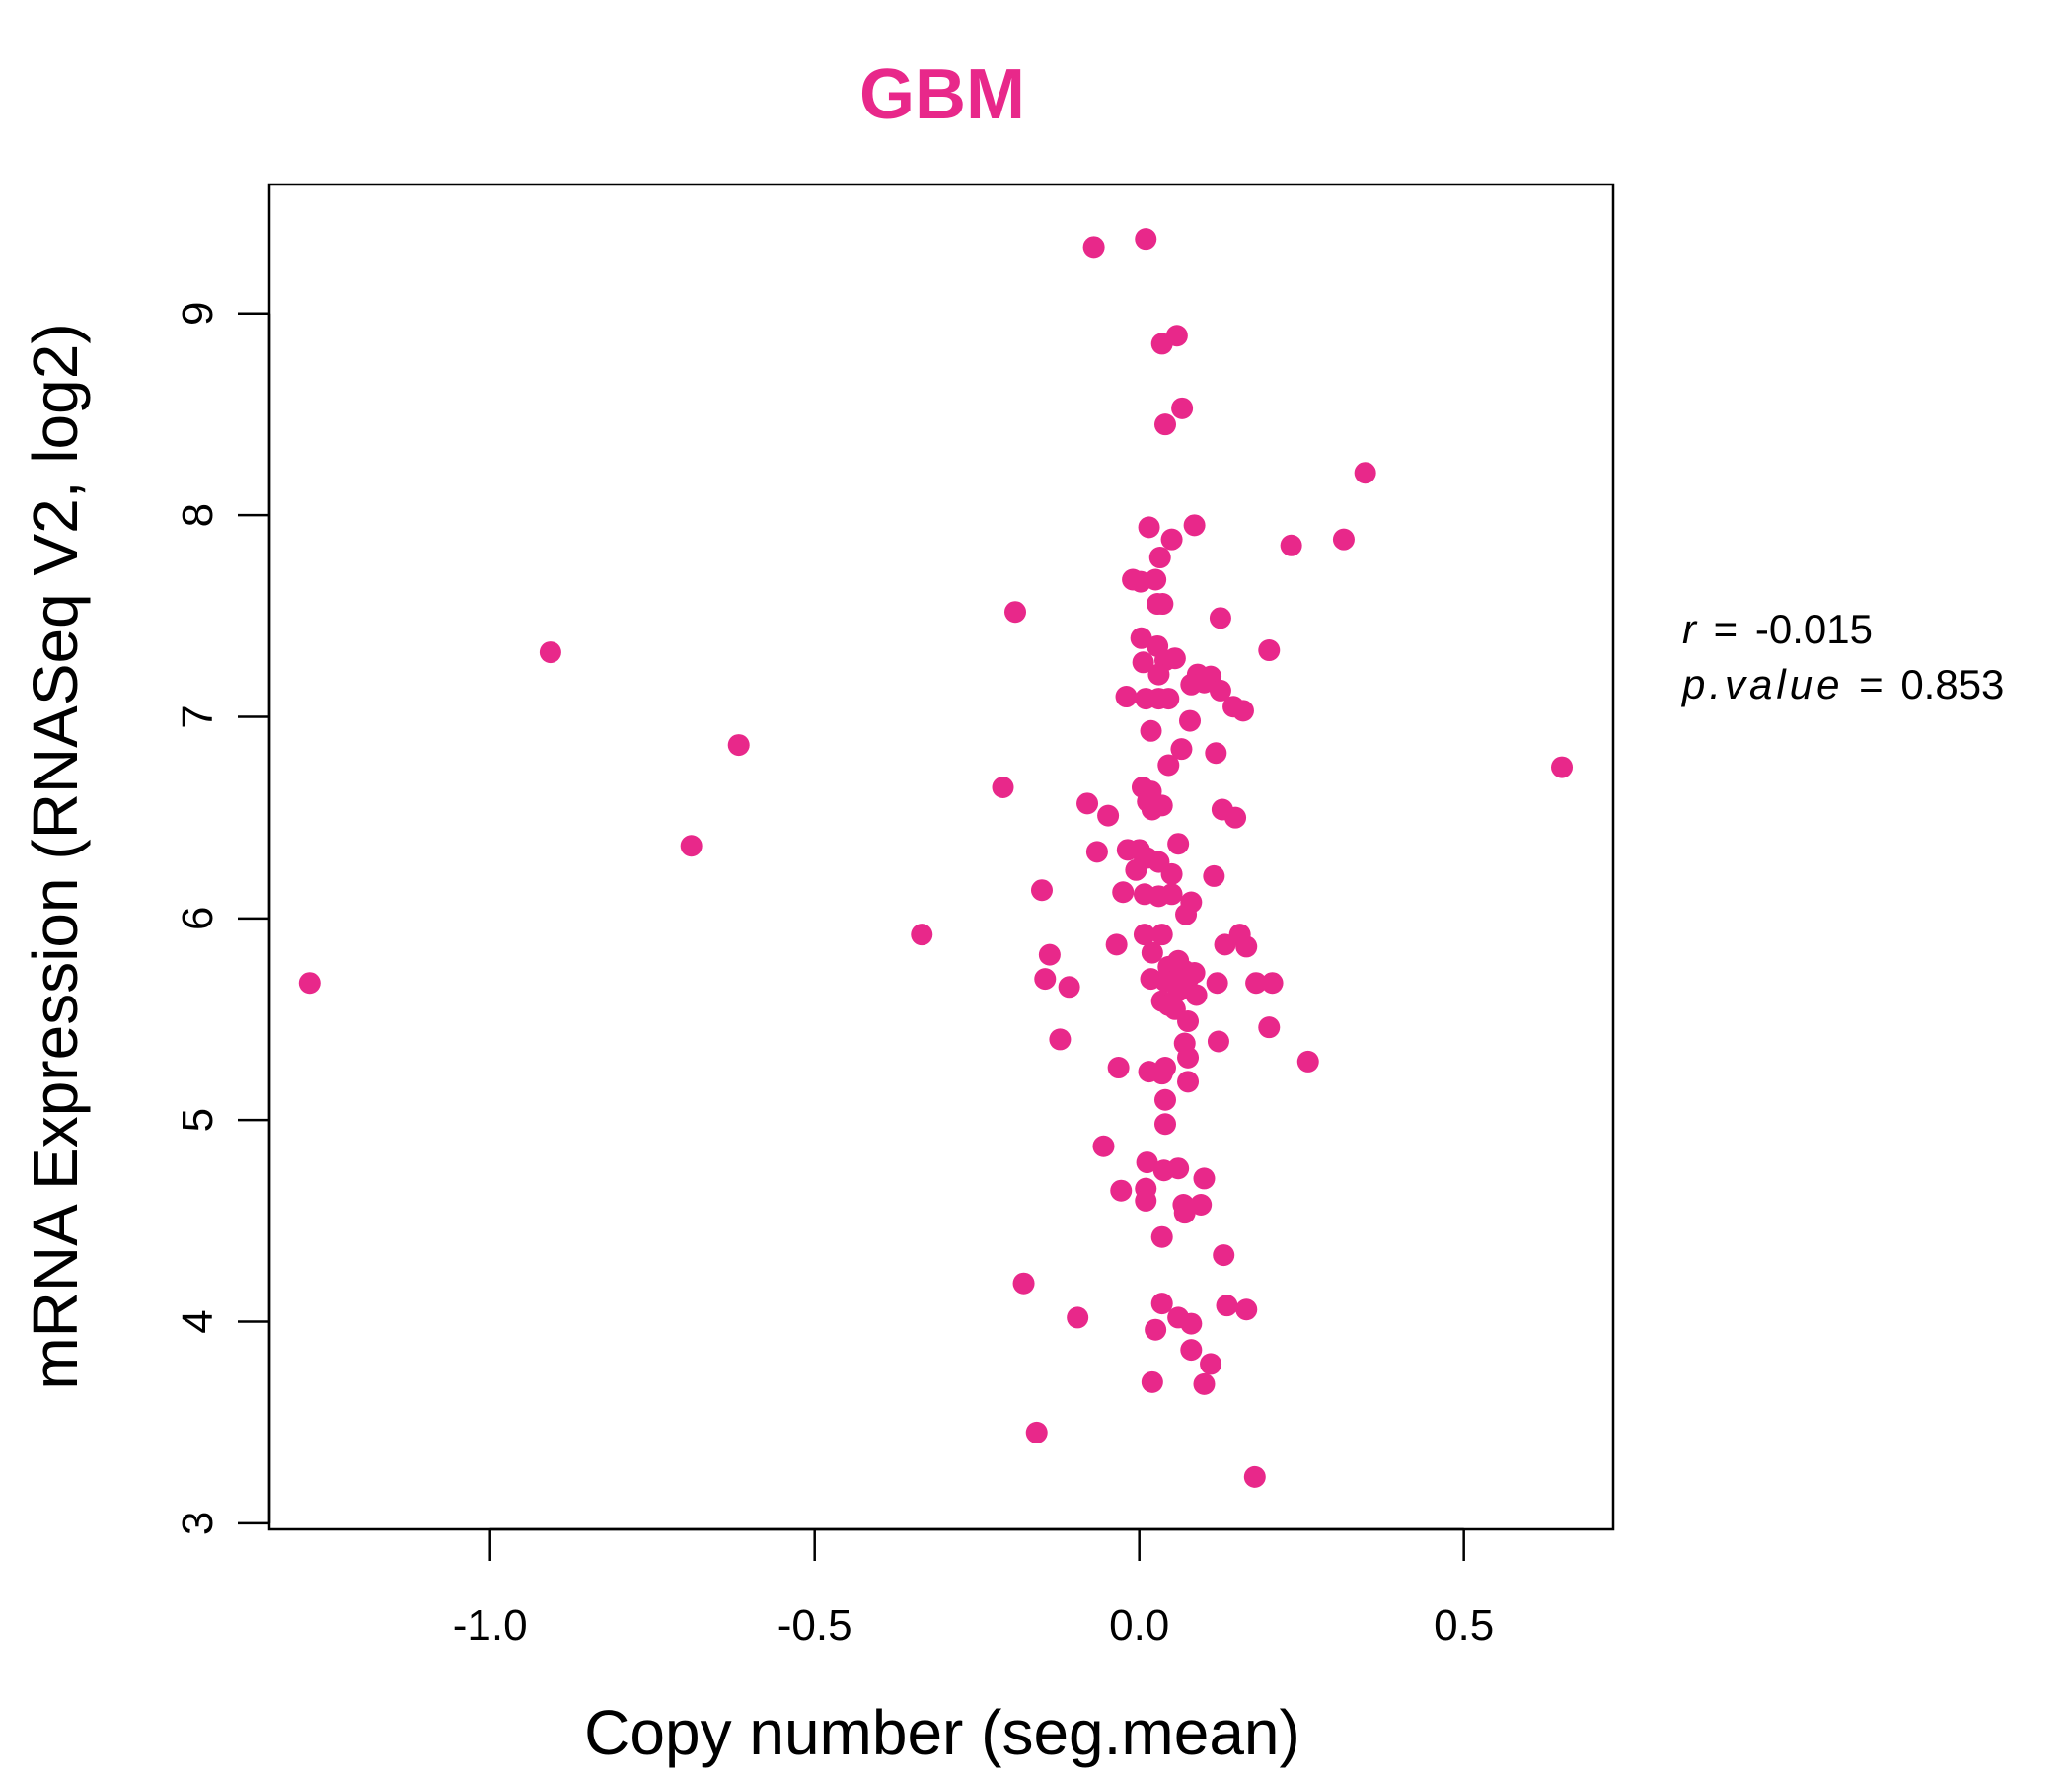 The image size is (2072, 1776). What do you see at coordinates (1814, 629) in the screenshot?
I see `r-value: -0.015` at bounding box center [1814, 629].